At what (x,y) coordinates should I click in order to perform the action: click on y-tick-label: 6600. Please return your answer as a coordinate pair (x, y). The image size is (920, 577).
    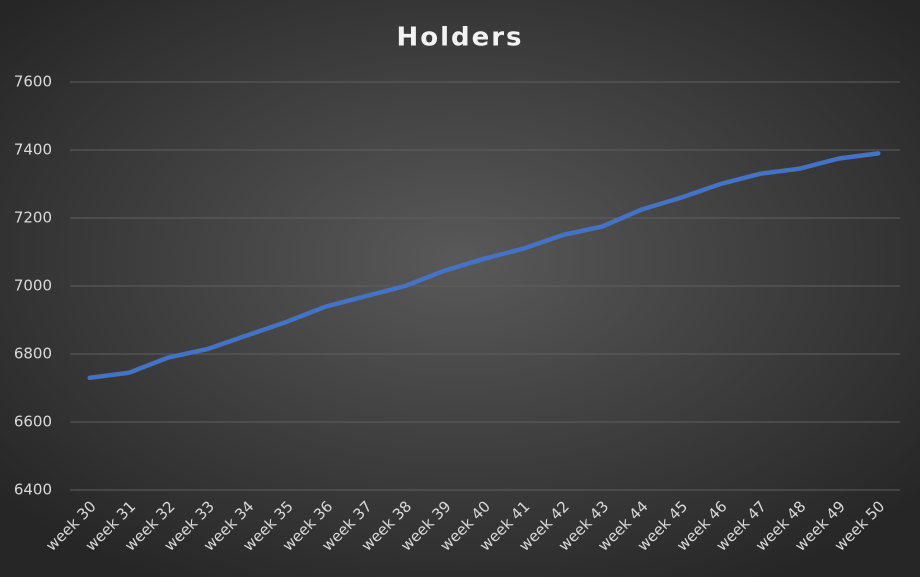
    Looking at the image, I should click on (33, 422).